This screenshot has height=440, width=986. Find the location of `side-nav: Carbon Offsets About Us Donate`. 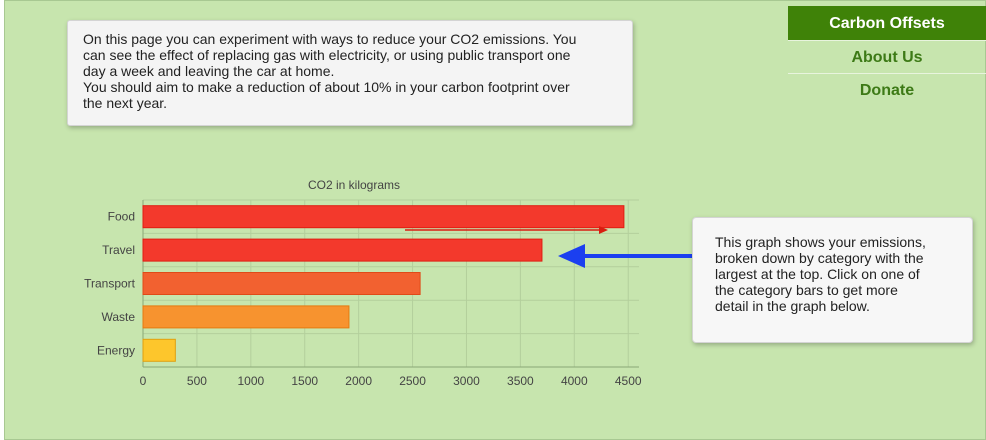

side-nav: Carbon Offsets About Us Donate is located at coordinates (887, 56).